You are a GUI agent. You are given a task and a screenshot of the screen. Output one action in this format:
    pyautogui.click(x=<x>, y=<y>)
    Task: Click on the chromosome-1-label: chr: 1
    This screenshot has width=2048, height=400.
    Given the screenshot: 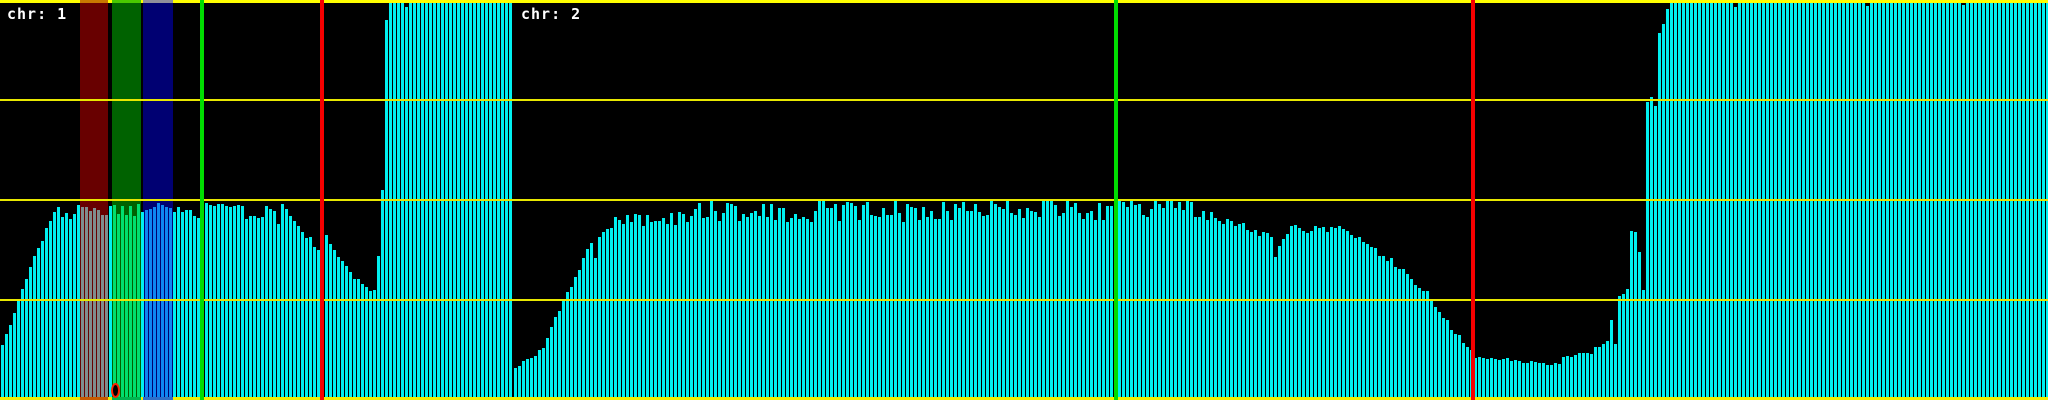 What is the action you would take?
    pyautogui.click(x=37, y=14)
    